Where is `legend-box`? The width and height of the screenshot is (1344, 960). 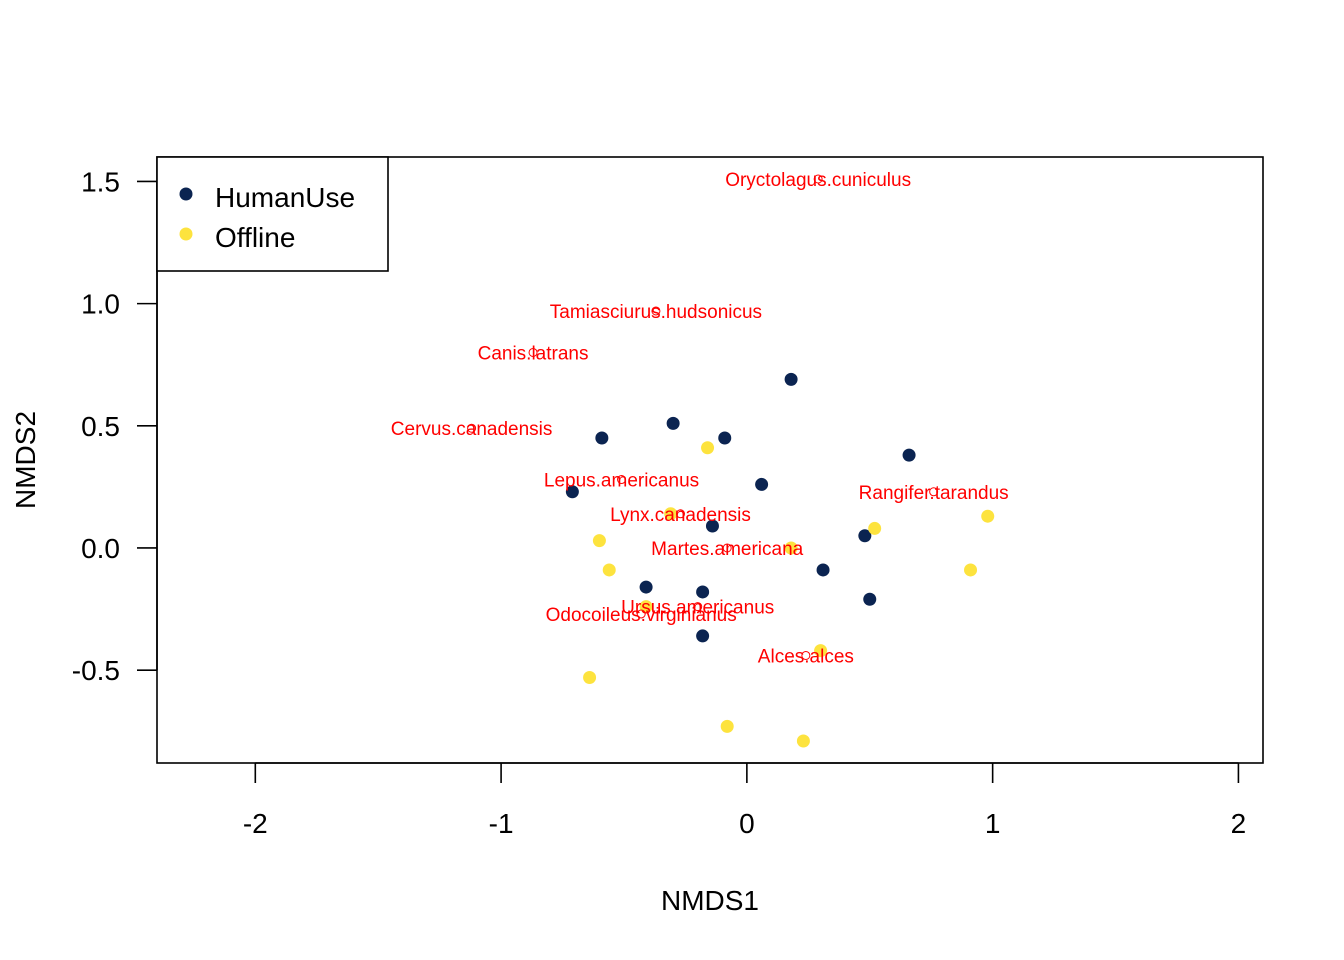
legend-box is located at coordinates (272, 214).